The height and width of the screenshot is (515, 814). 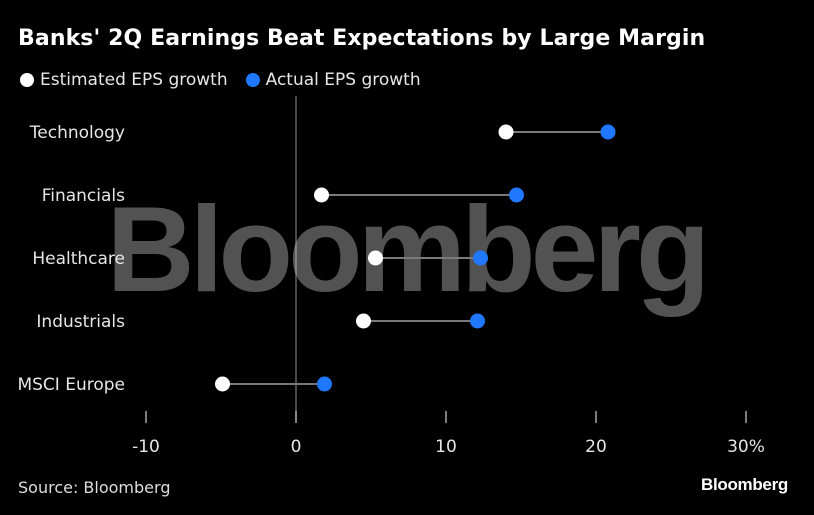 What do you see at coordinates (448, 434) in the screenshot?
I see `x-axis-group: -10 0 10 20 30%` at bounding box center [448, 434].